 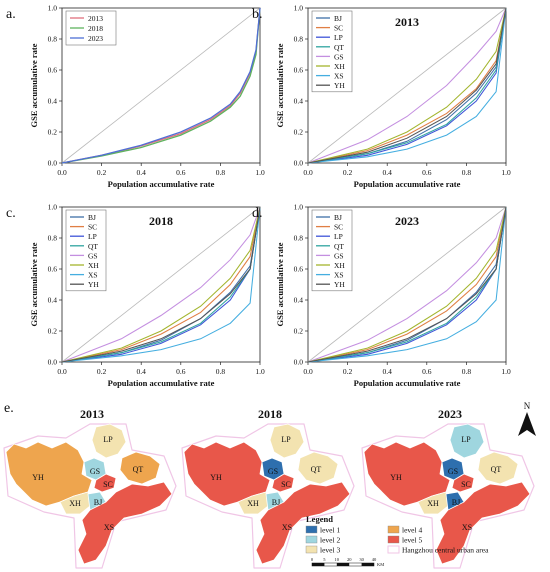 I want to click on legend-label: QT, so click(x=93, y=246).